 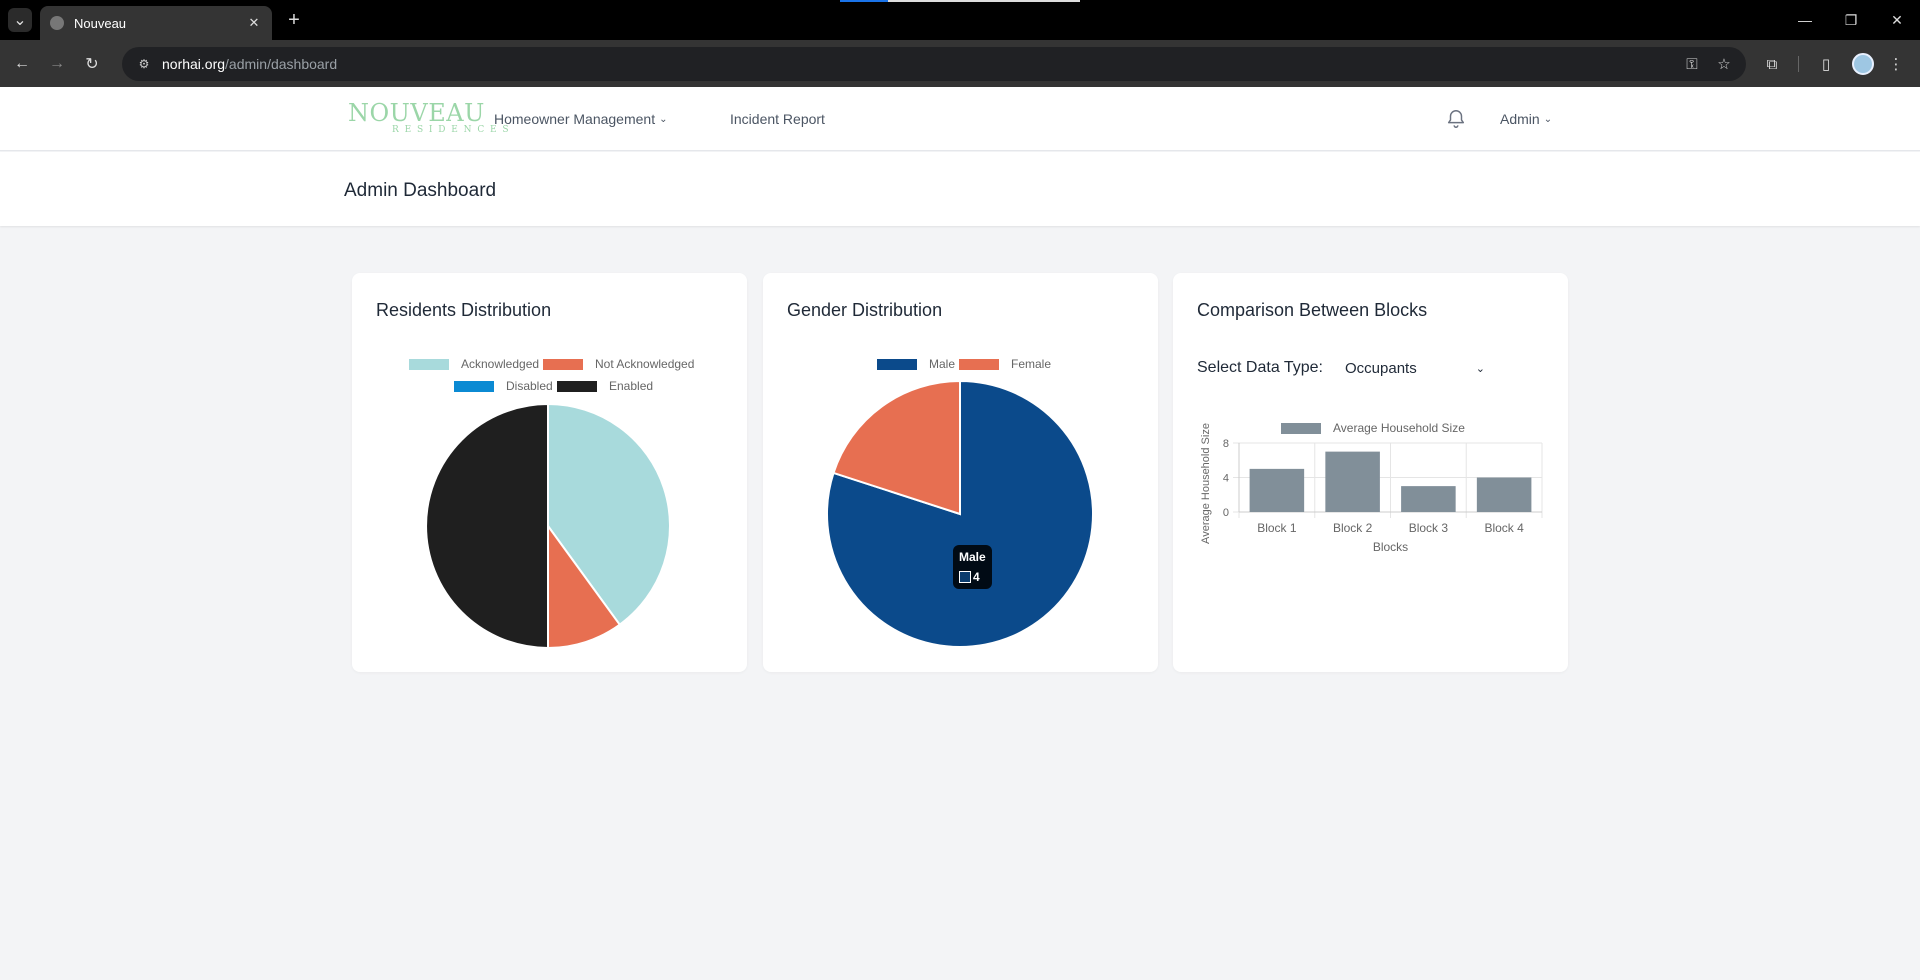 What do you see at coordinates (1724, 64) in the screenshot?
I see `star-icon: ☆` at bounding box center [1724, 64].